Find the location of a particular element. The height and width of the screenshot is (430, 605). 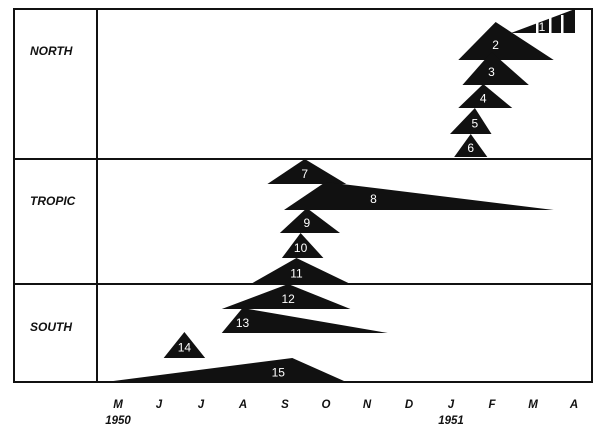

season-number-label: 8 is located at coordinates (373, 199).